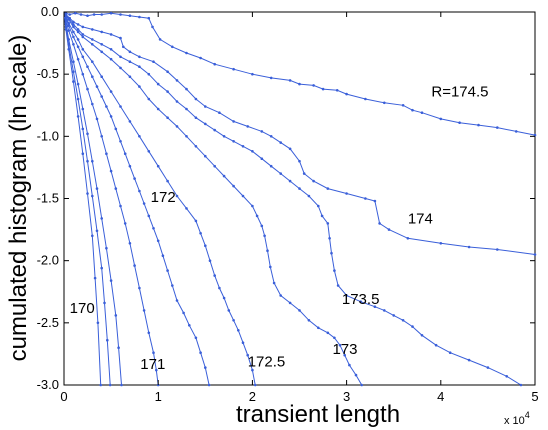  What do you see at coordinates (344, 349) in the screenshot?
I see `series-label: 173` at bounding box center [344, 349].